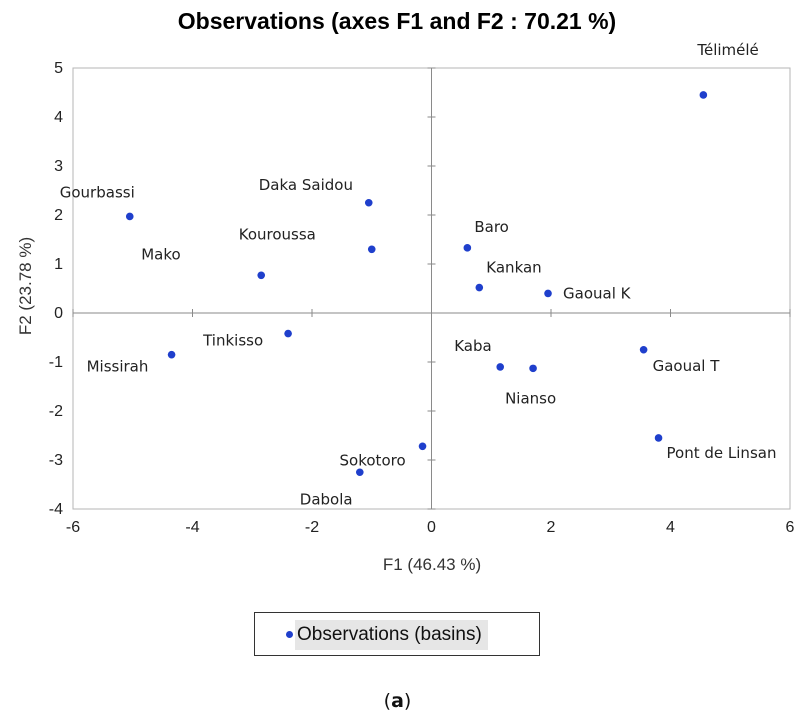  What do you see at coordinates (277, 234) in the screenshot?
I see `point-label: Kouroussa` at bounding box center [277, 234].